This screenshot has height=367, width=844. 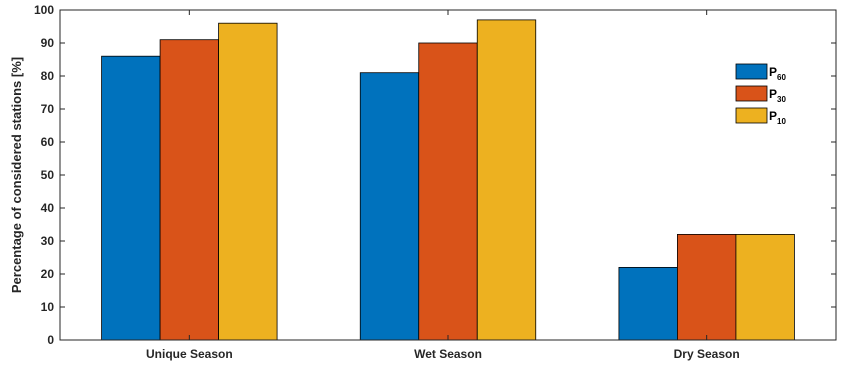 I want to click on bar-p10-unique-season, so click(x=248, y=181).